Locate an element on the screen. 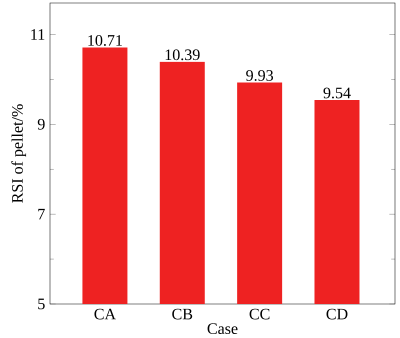  data-label: 10.71 is located at coordinates (105, 40).